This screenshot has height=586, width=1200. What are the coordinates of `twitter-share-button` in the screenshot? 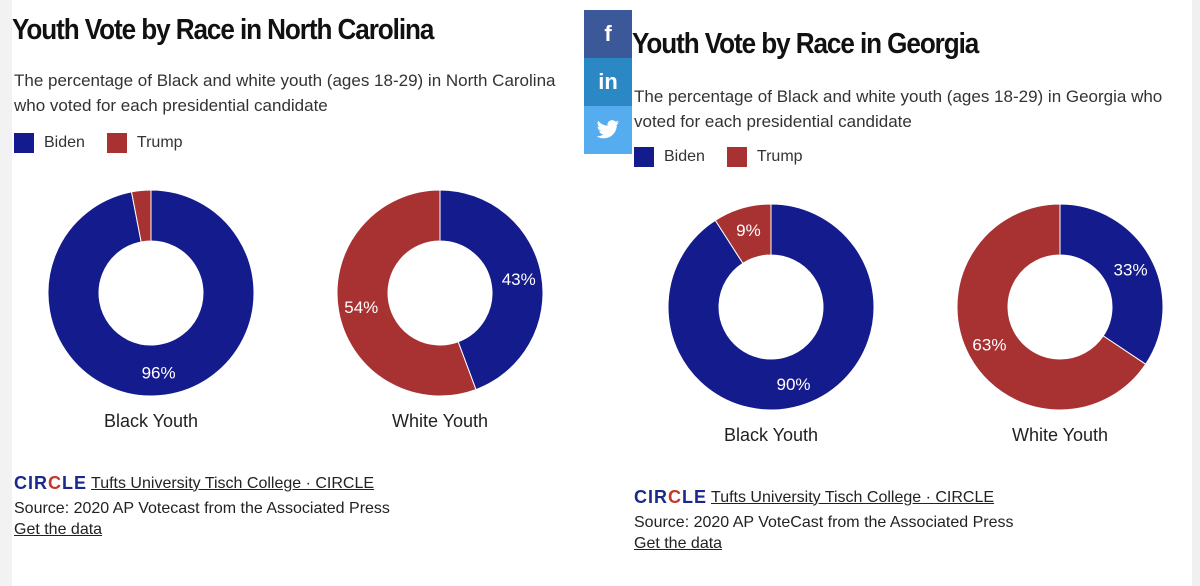 It's located at (608, 130).